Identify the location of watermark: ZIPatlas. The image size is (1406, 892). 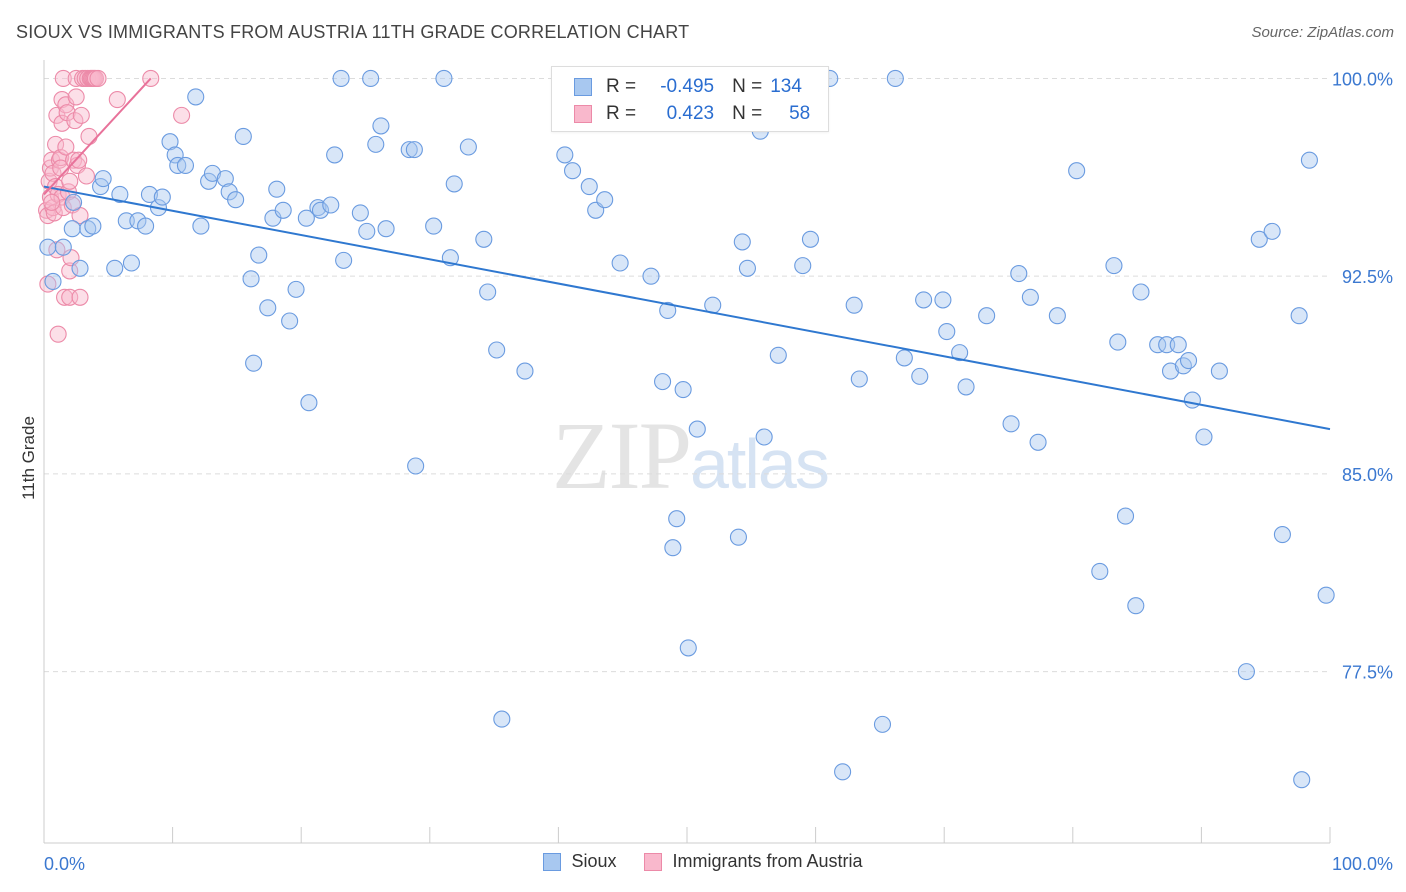
(691, 455).